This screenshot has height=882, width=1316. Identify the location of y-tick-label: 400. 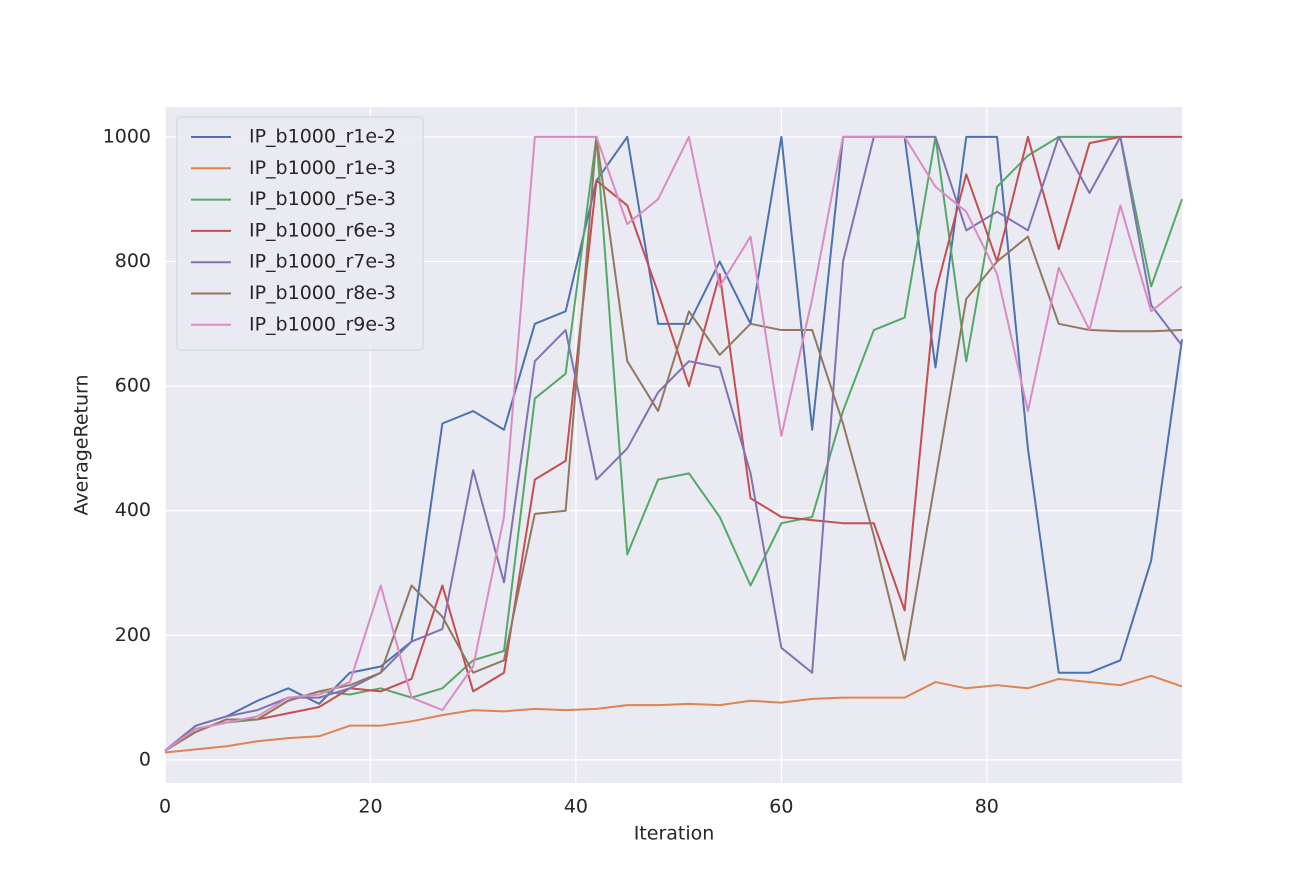
(133, 510).